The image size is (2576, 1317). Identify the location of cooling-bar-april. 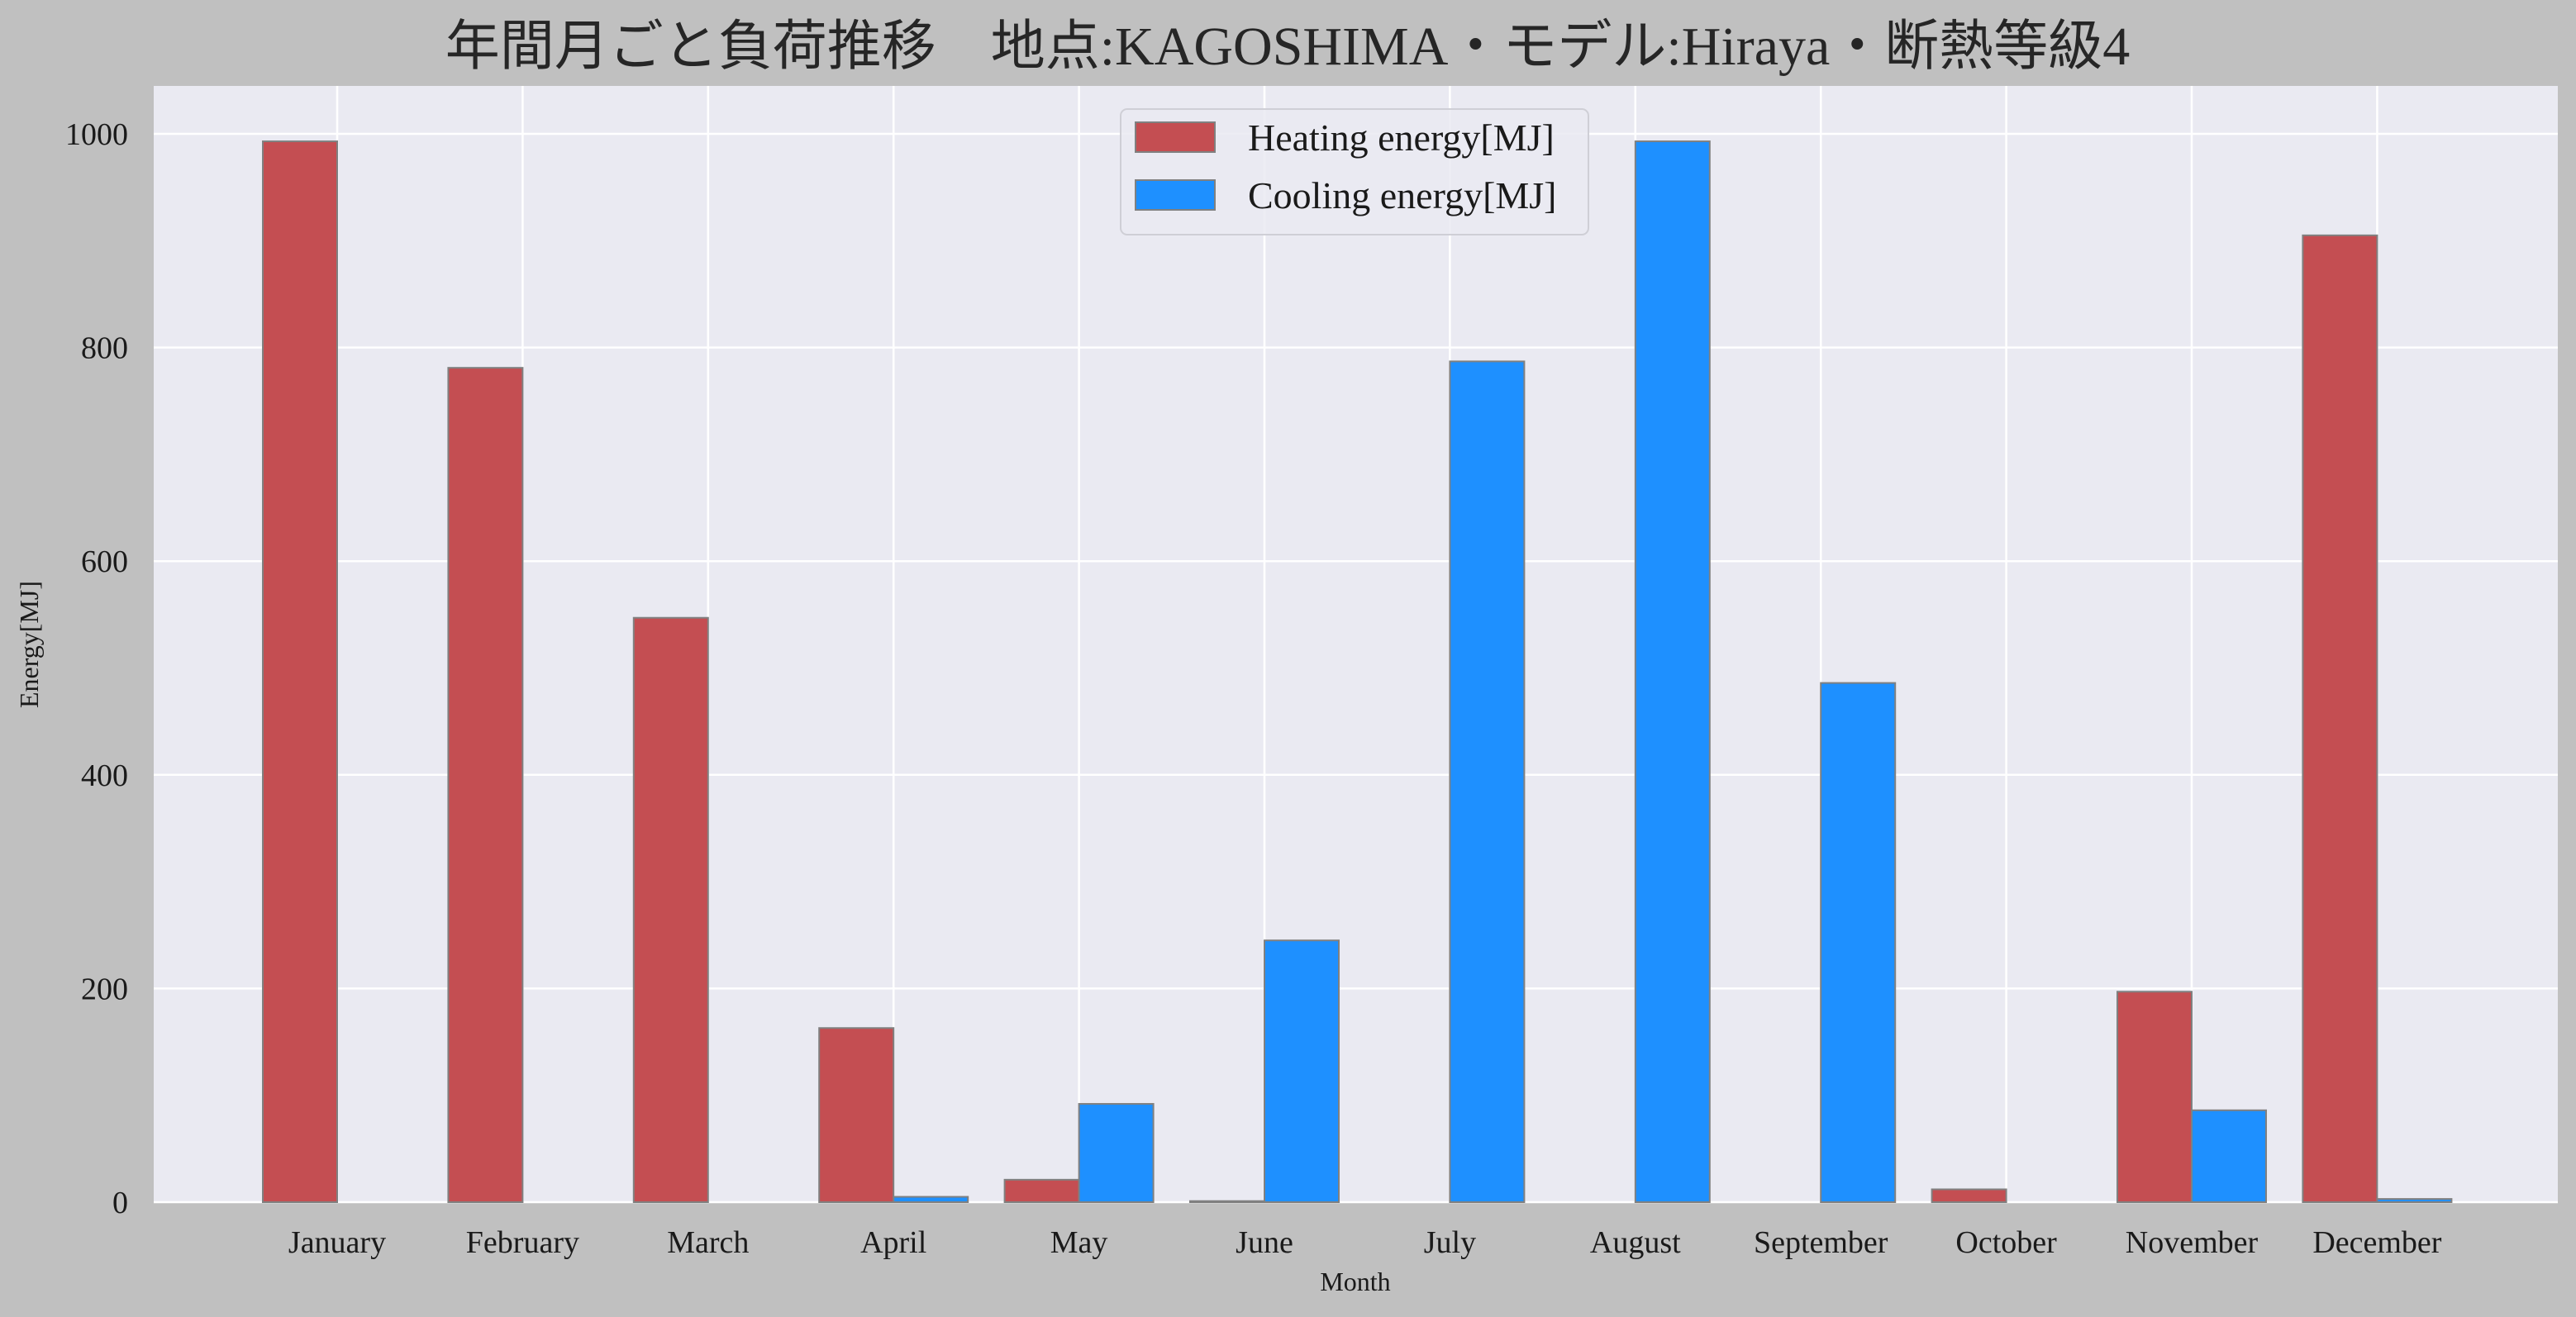
(931, 1199).